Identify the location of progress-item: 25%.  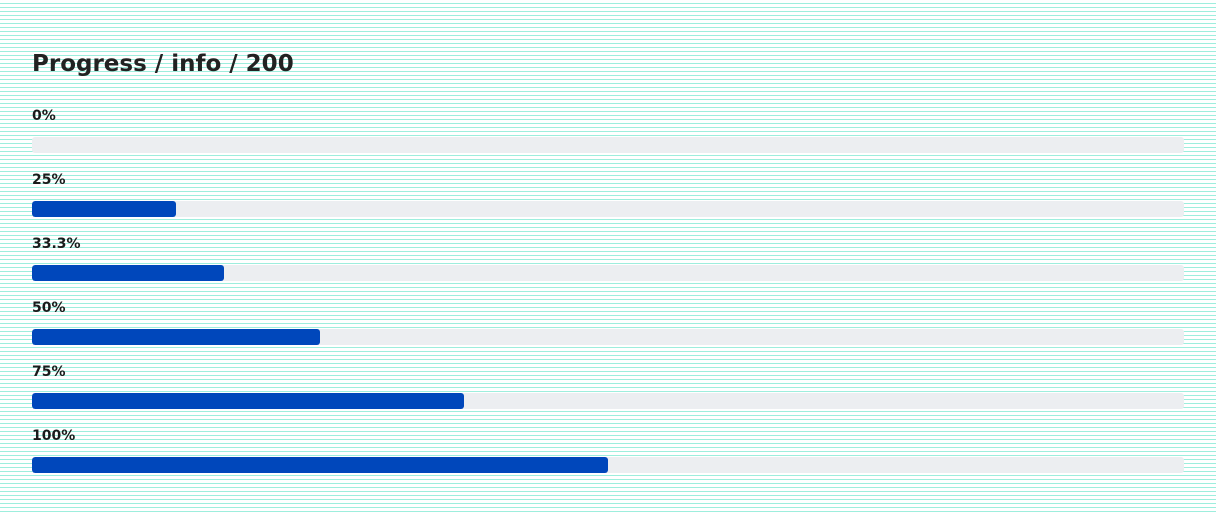
(608, 201).